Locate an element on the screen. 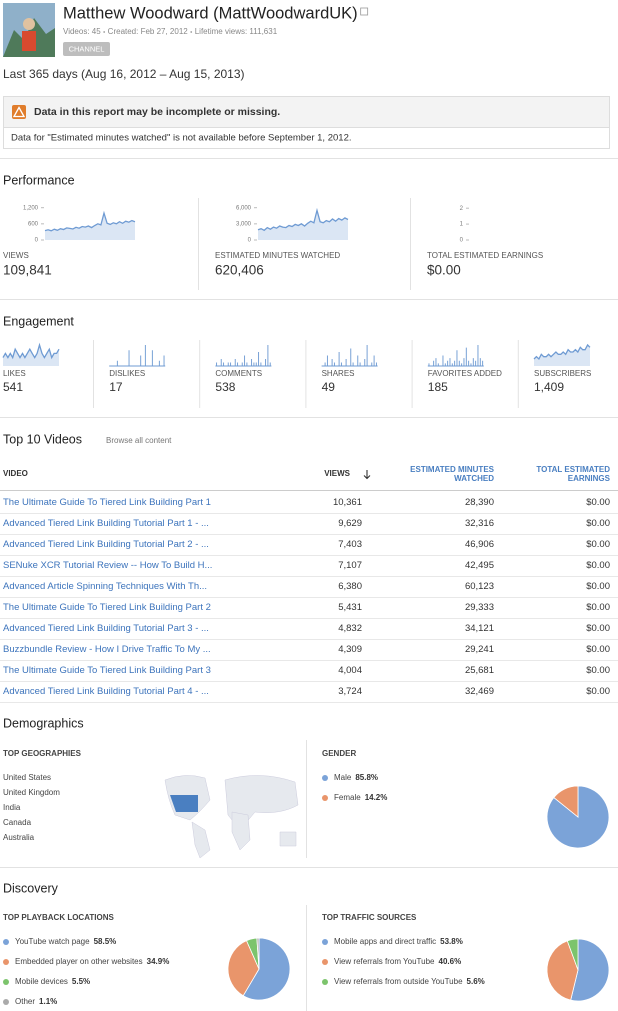  meta-item: Videos: 45 is located at coordinates (82, 31).